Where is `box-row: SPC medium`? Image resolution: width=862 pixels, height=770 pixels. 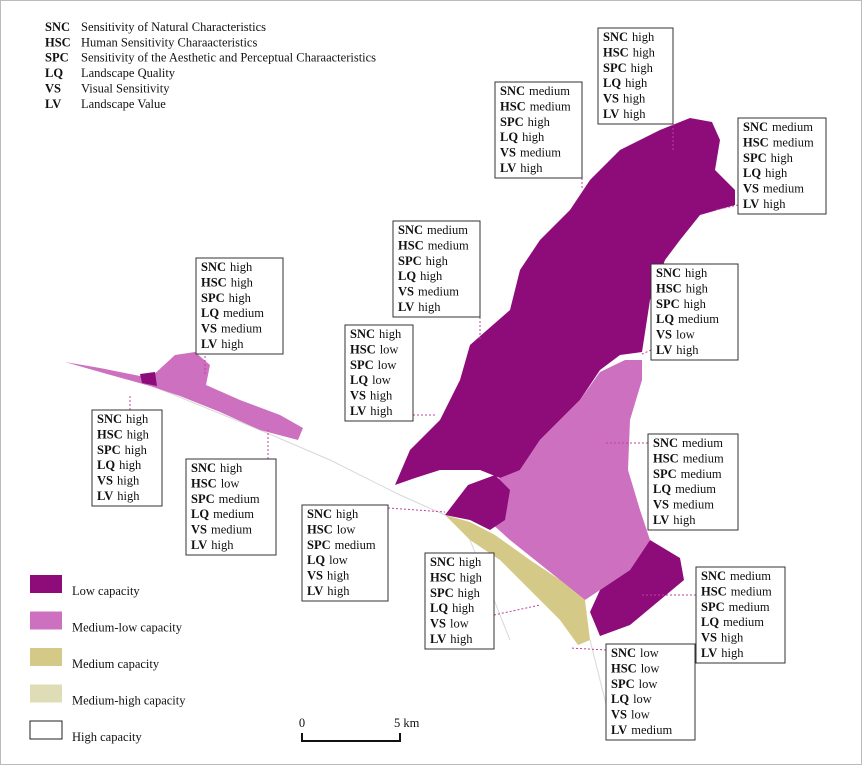
box-row: SPC medium is located at coordinates (735, 607).